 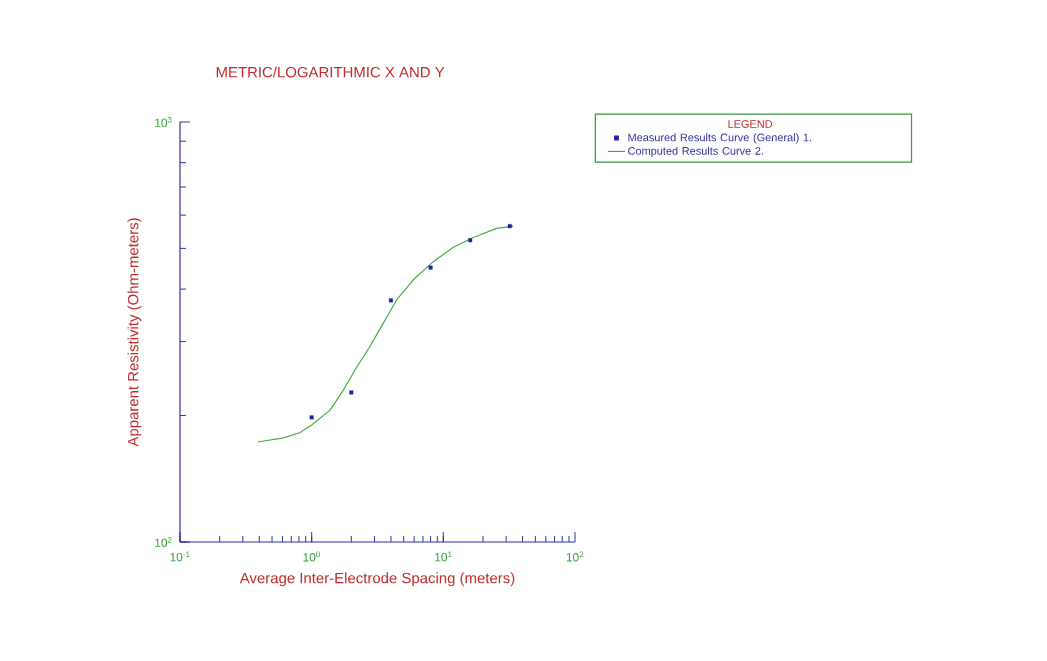 What do you see at coordinates (377, 579) in the screenshot?
I see `x-axis-title: Average Inter-Electrode Spacing (meters)` at bounding box center [377, 579].